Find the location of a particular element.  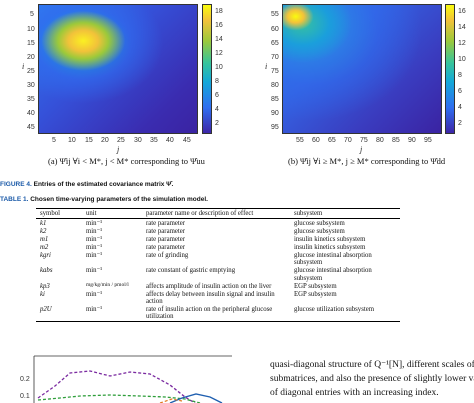

heatmap-left-colorbar is located at coordinates (207, 69).